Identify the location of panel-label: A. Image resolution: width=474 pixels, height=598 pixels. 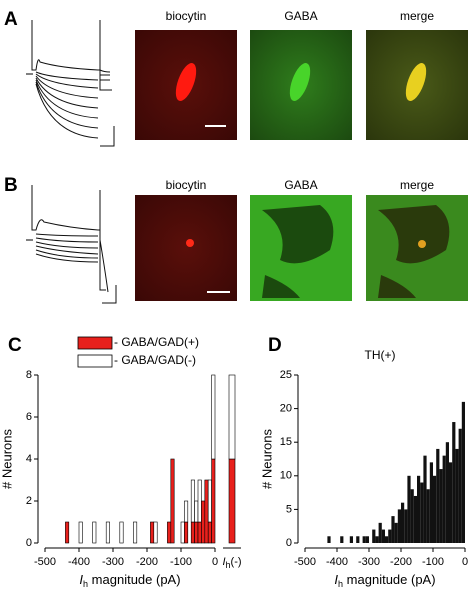
(11, 19).